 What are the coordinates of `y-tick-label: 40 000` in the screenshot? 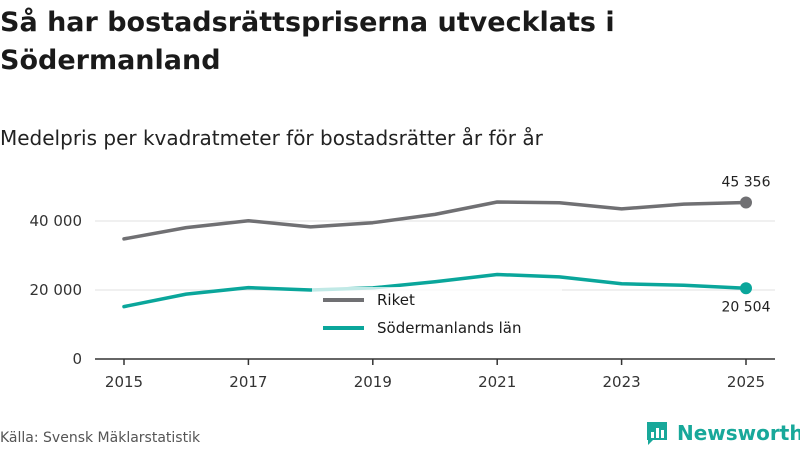 It's located at (56, 221).